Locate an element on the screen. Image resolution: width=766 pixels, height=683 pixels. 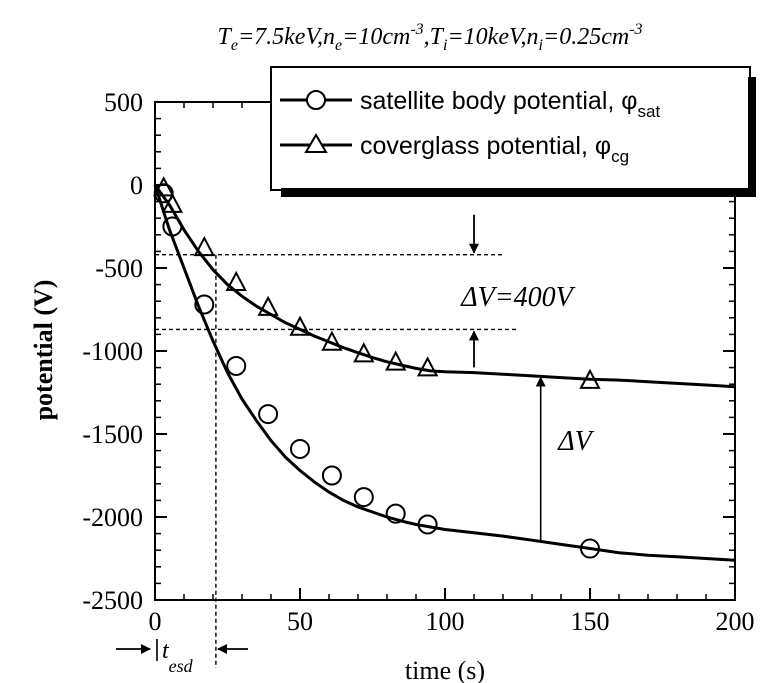
x-axis-label: time (s) is located at coordinates (445, 669).